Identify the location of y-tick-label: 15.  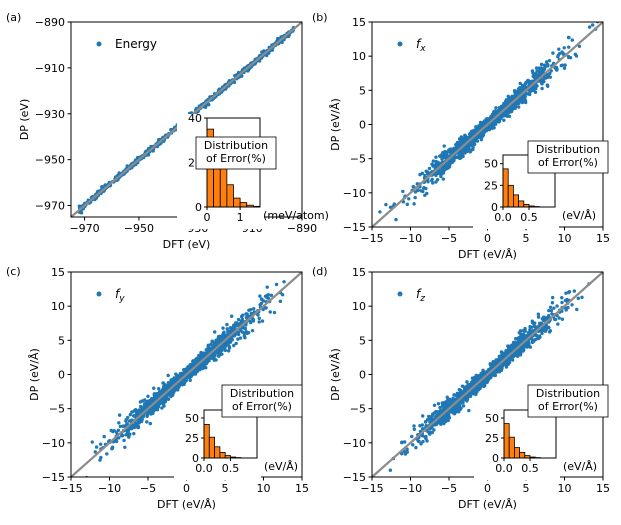
(58, 272).